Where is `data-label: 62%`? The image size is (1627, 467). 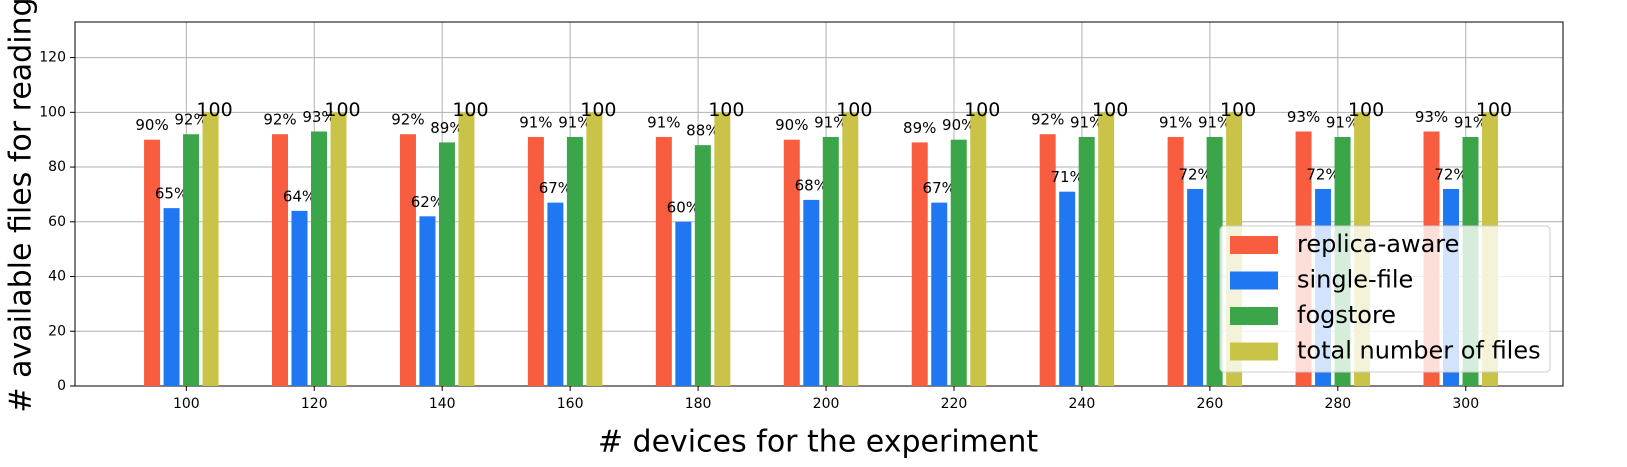
data-label: 62% is located at coordinates (427, 202).